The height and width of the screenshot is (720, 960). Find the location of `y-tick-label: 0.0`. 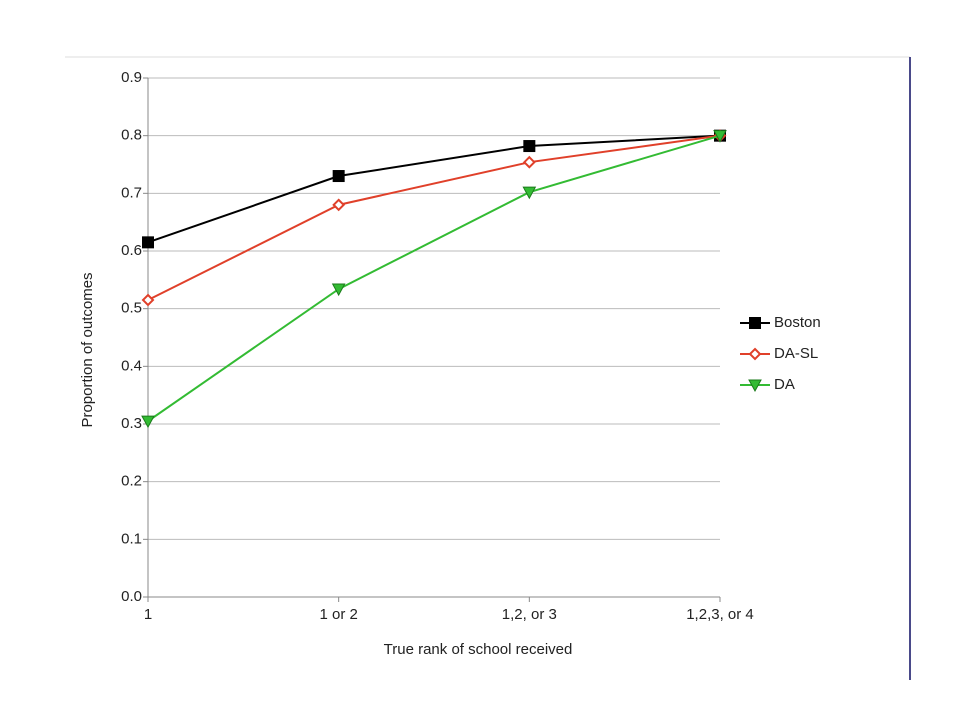

y-tick-label: 0.0 is located at coordinates (131, 596).